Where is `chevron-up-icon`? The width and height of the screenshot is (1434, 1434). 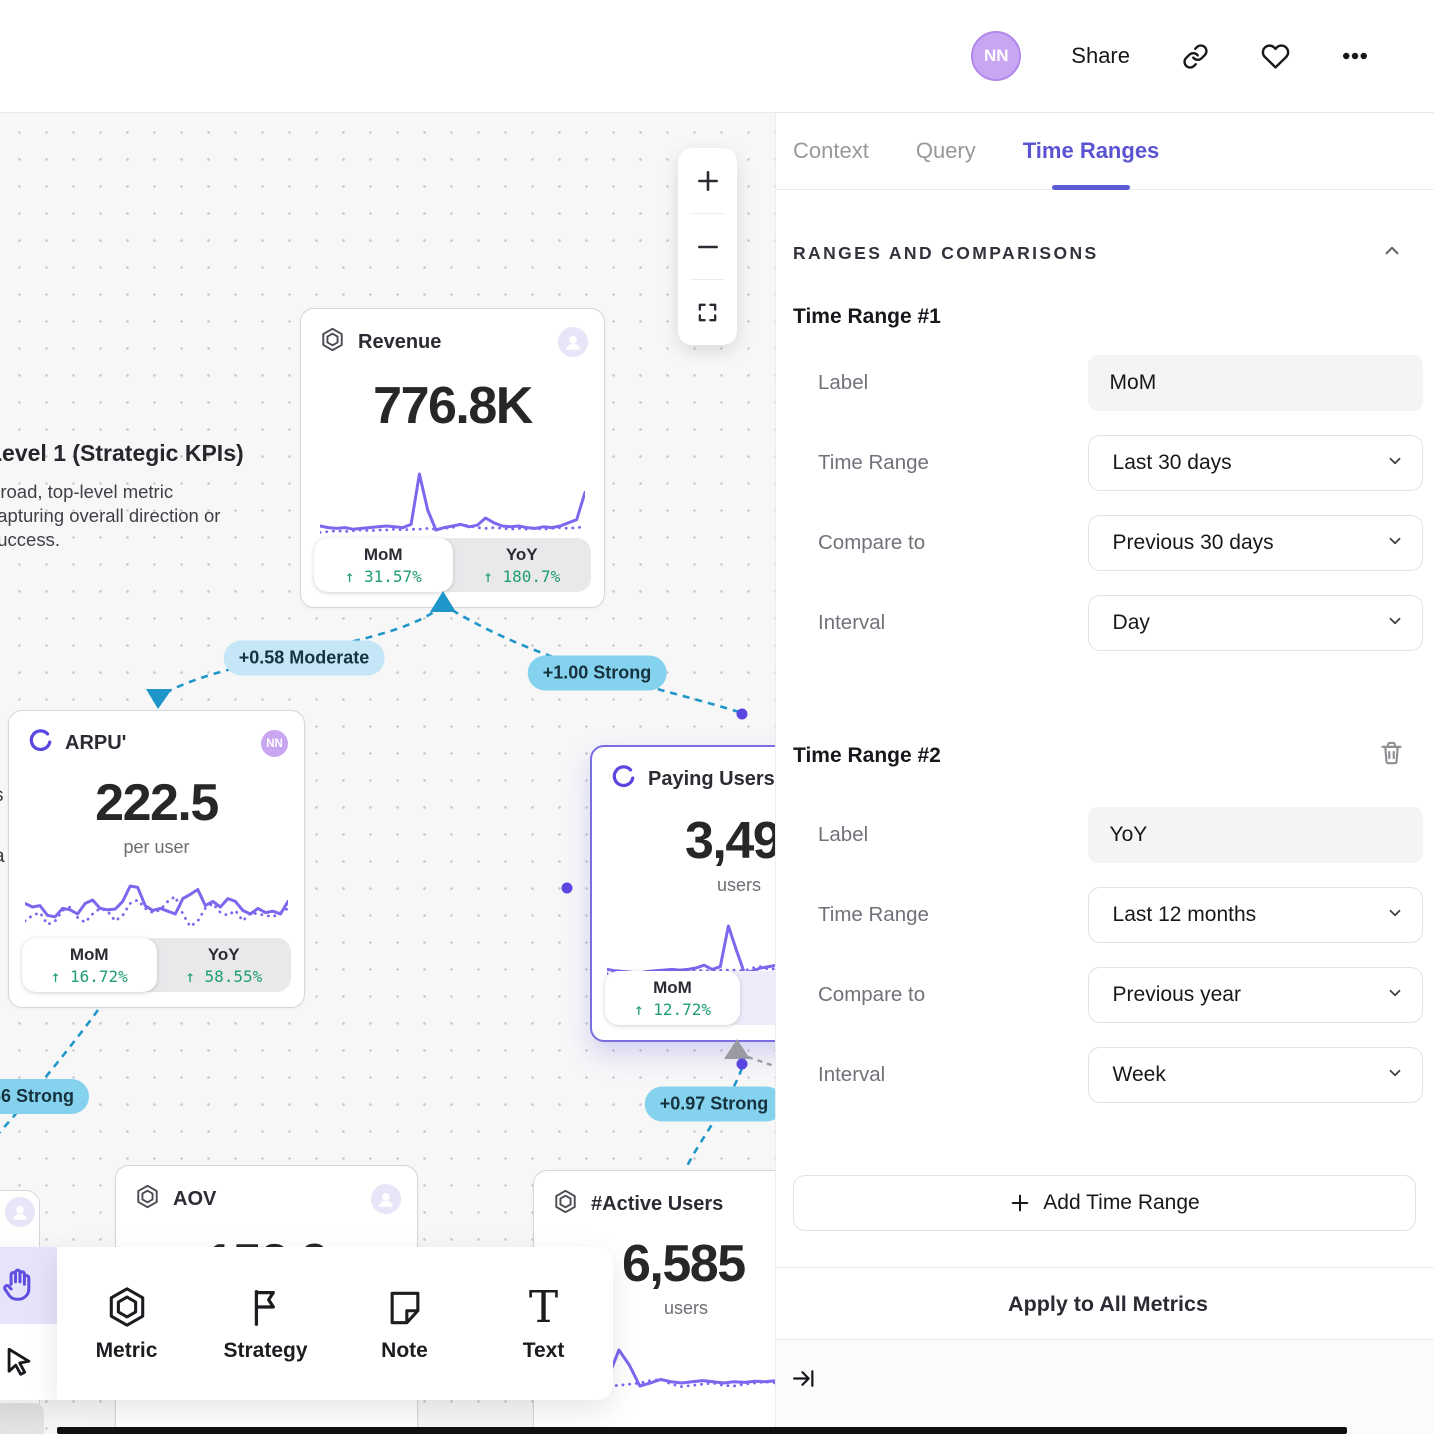
chevron-up-icon is located at coordinates (1392, 253).